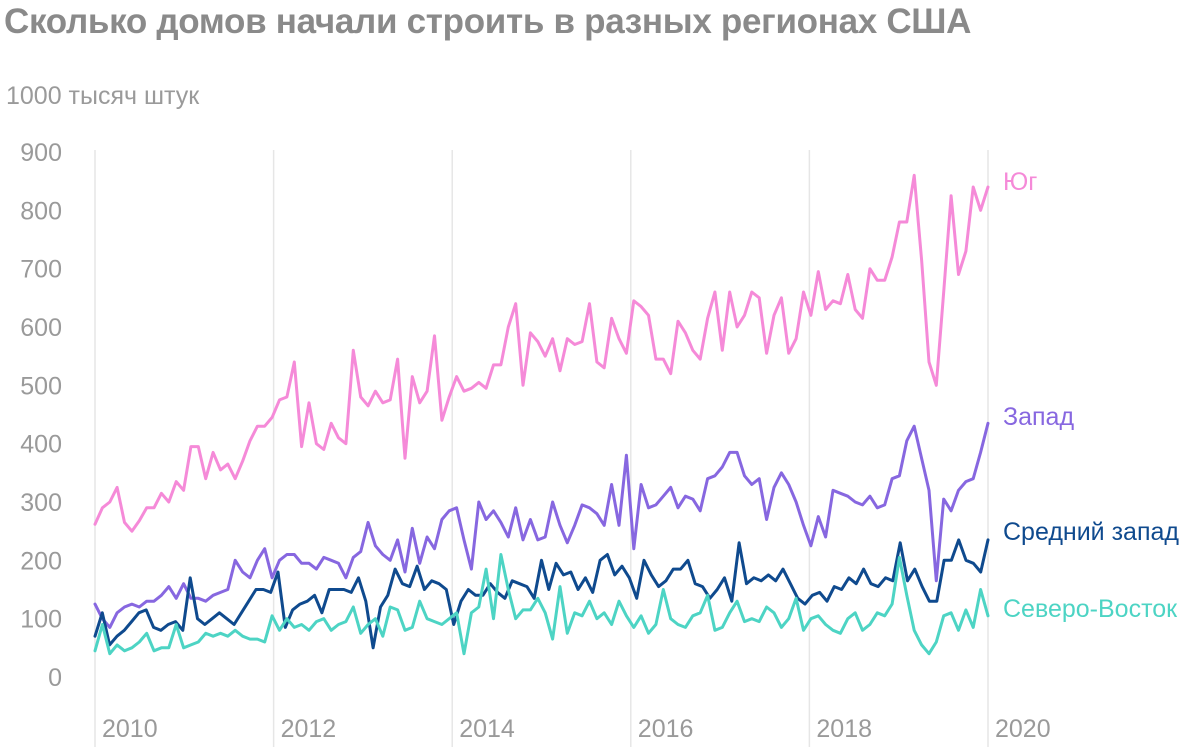 This screenshot has height=747, width=1200. Describe the element at coordinates (41, 328) in the screenshot. I see `y-tick-label: 600` at that location.